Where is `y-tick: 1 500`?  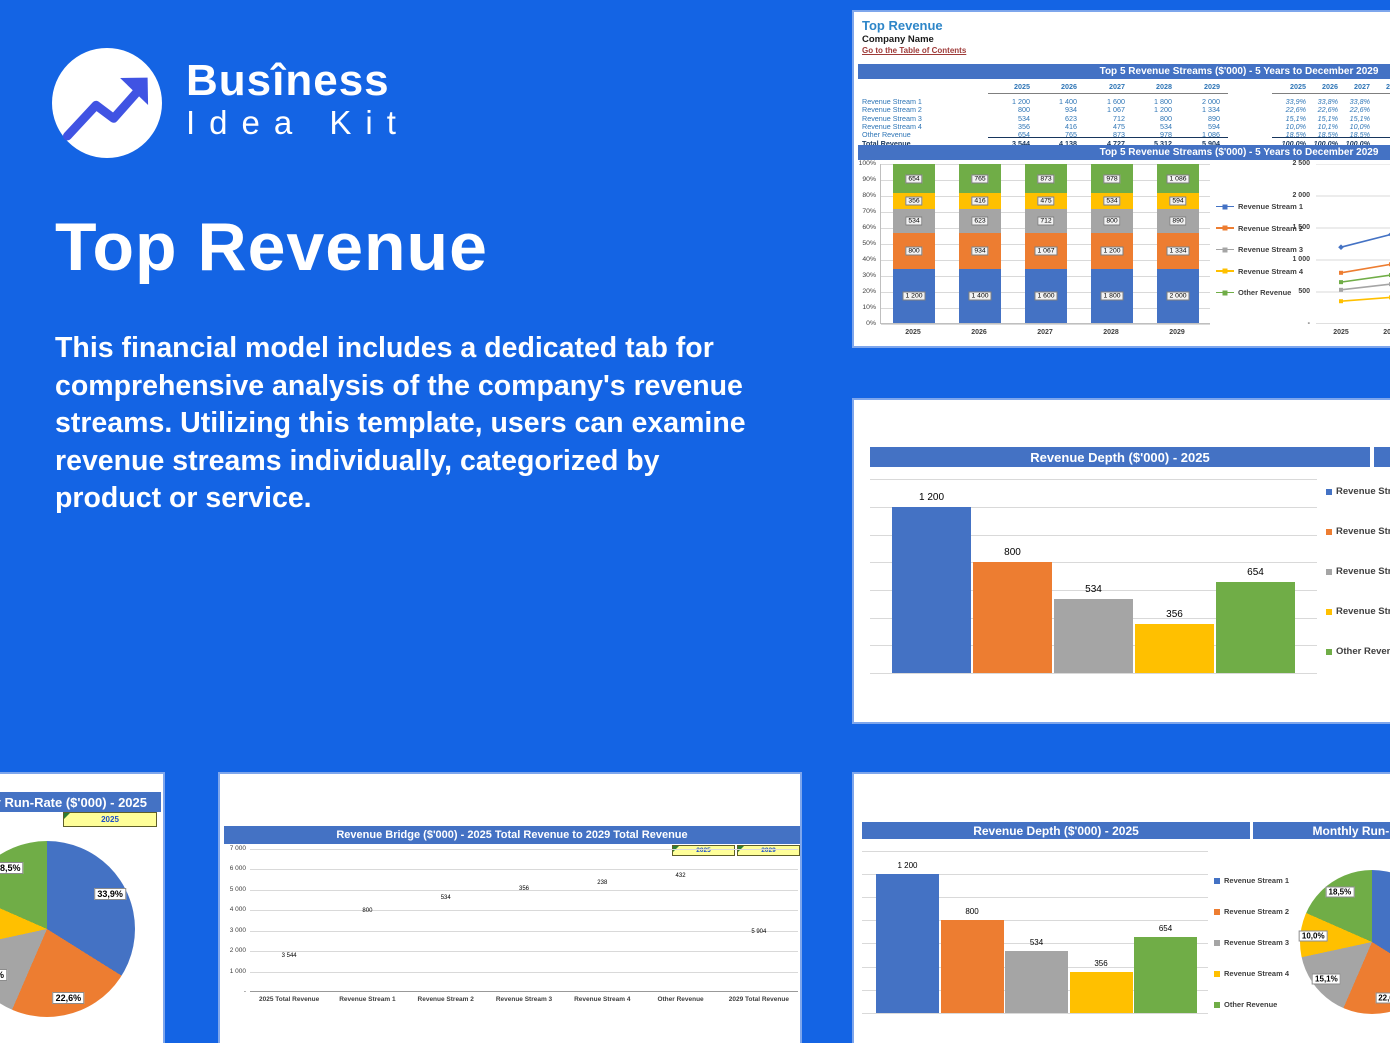
y-tick: 1 500 is located at coordinates (1301, 227).